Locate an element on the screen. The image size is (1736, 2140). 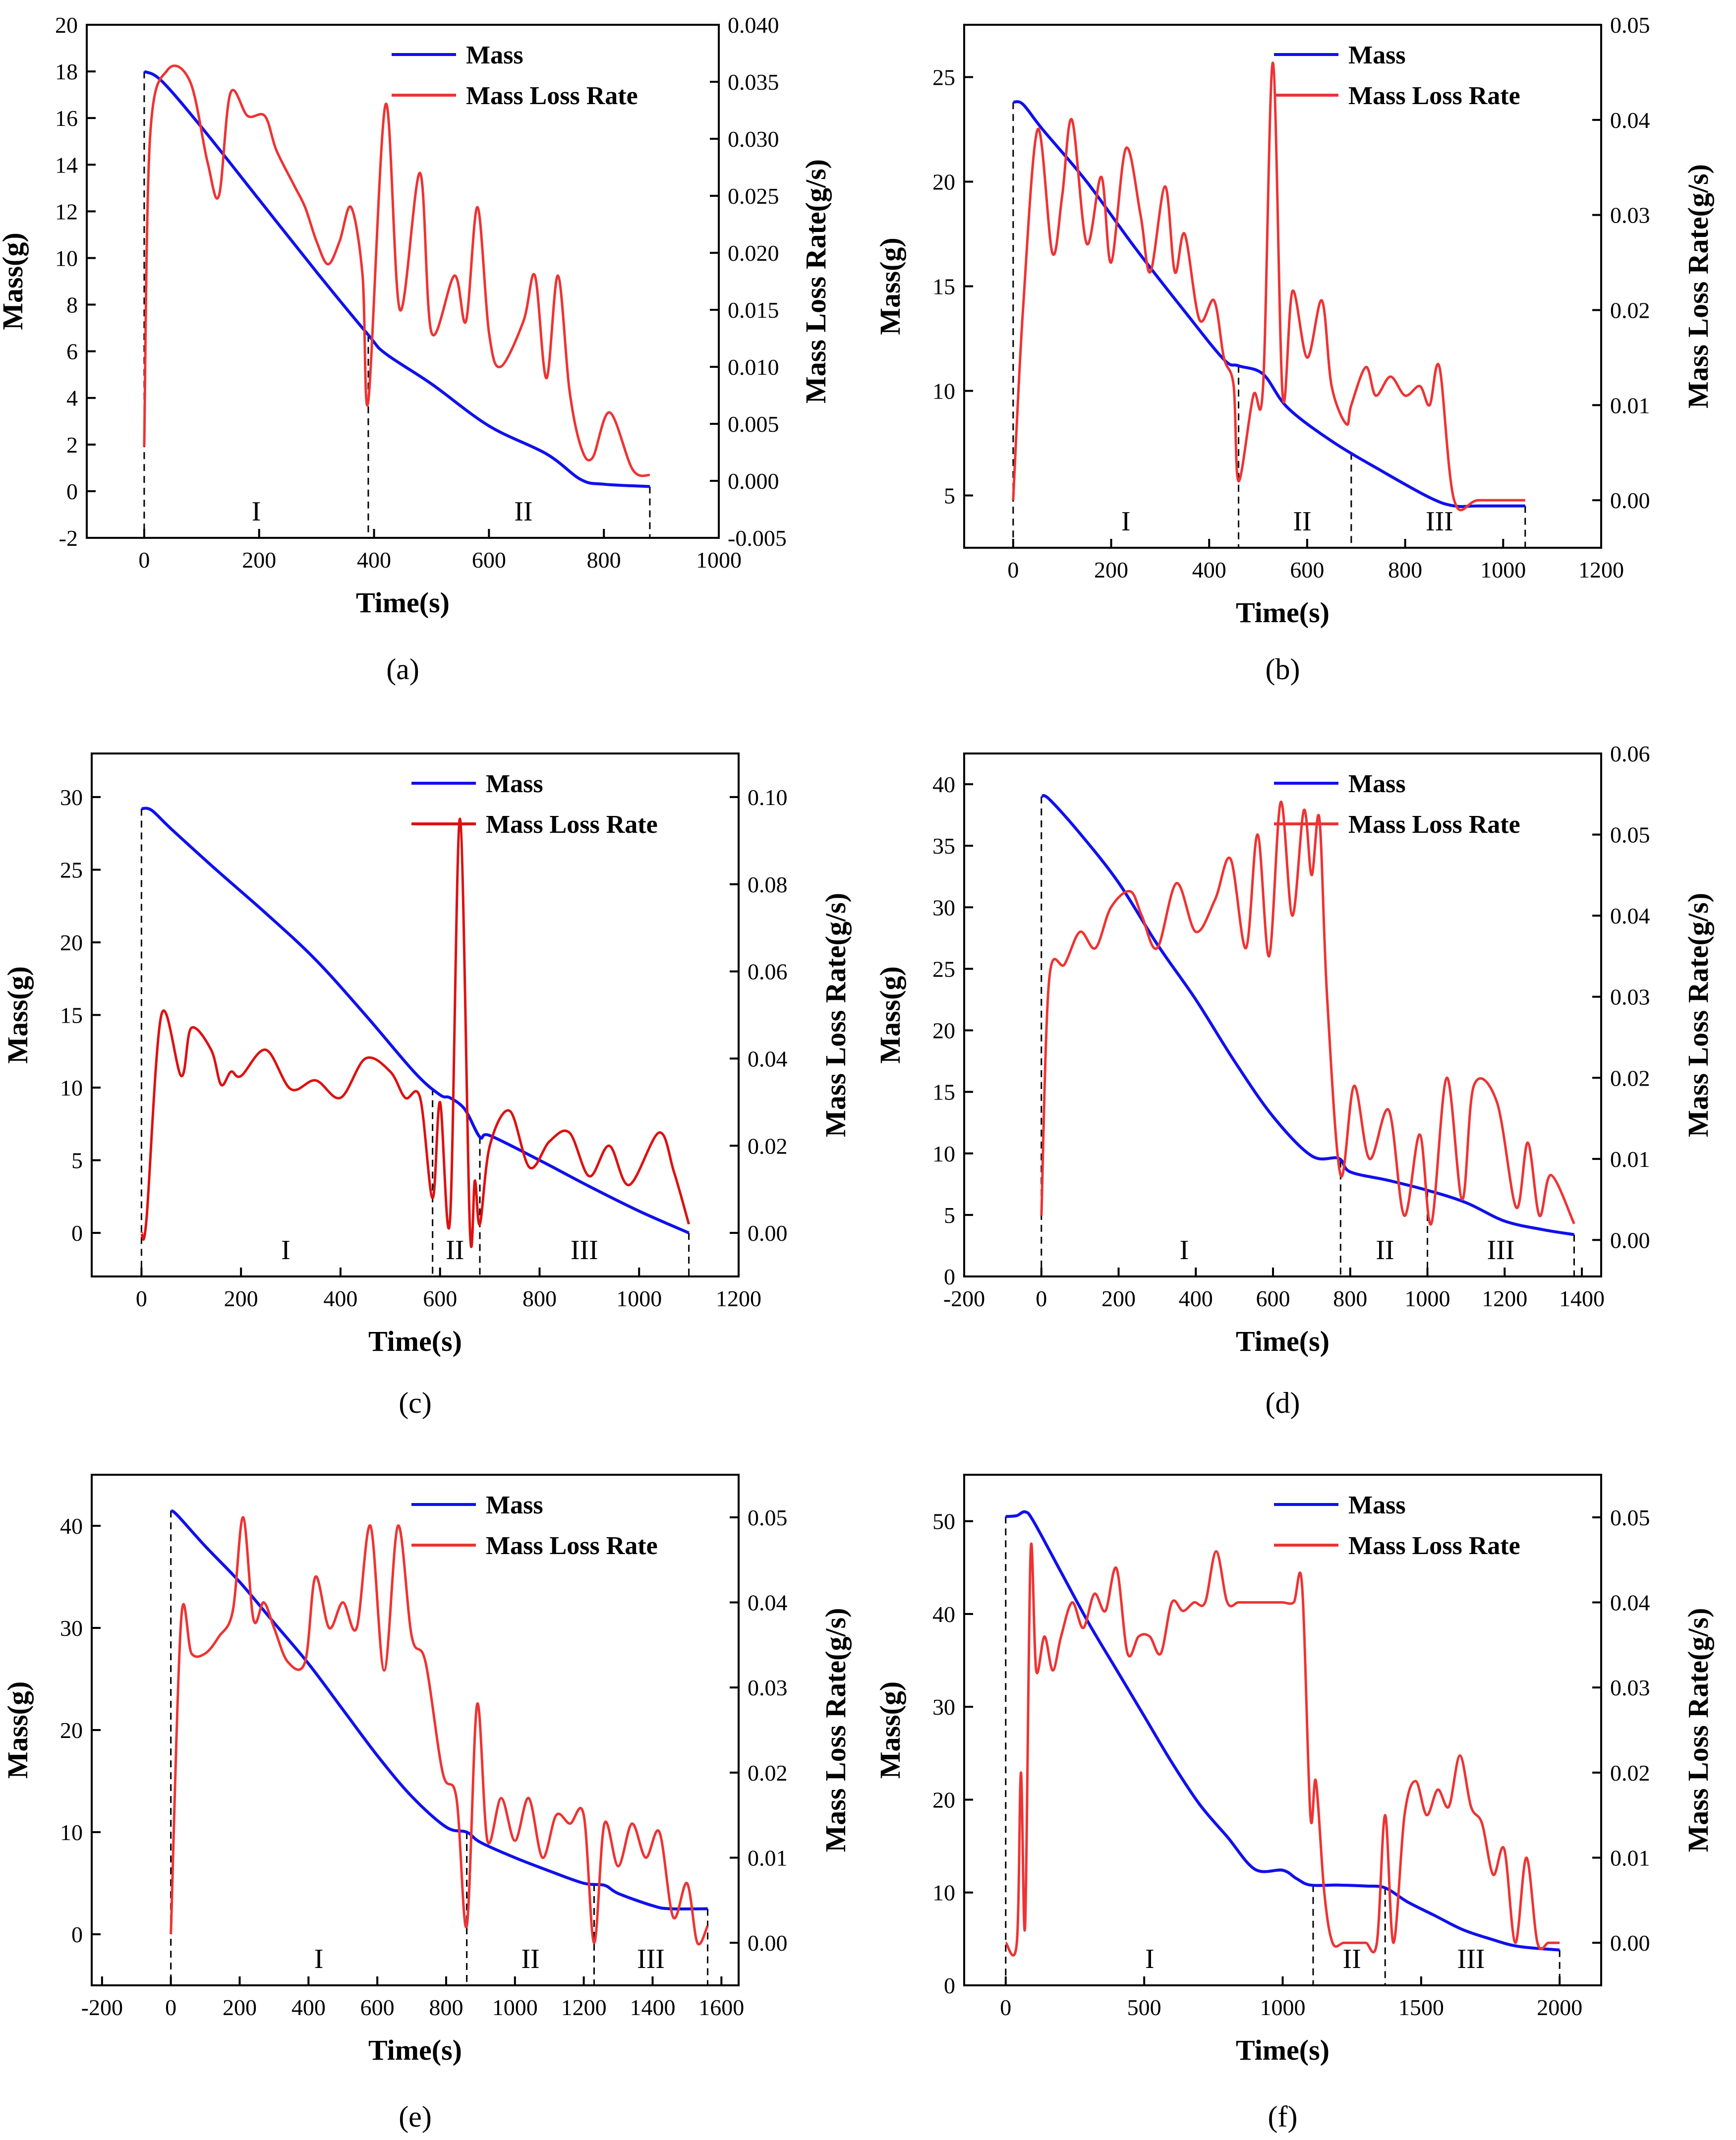
y2-tick-label: 0.03 is located at coordinates (768, 1687).